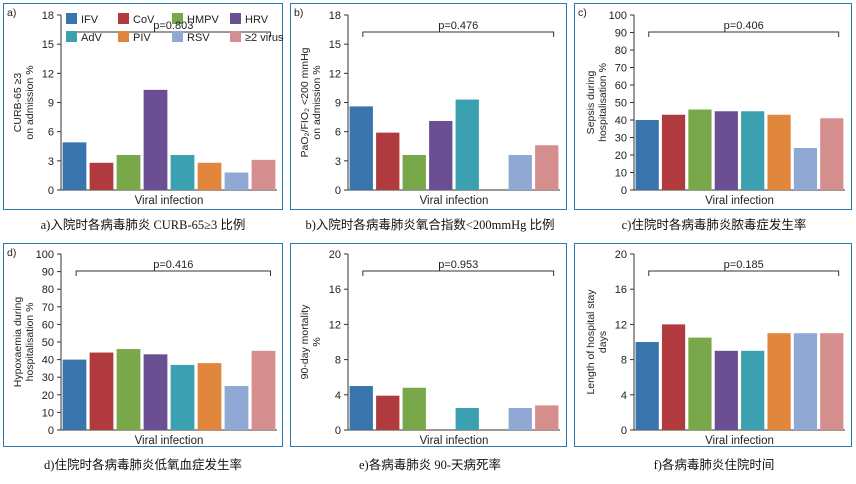 This screenshot has width=856, height=484. I want to click on legend-label: HRV, so click(257, 20).